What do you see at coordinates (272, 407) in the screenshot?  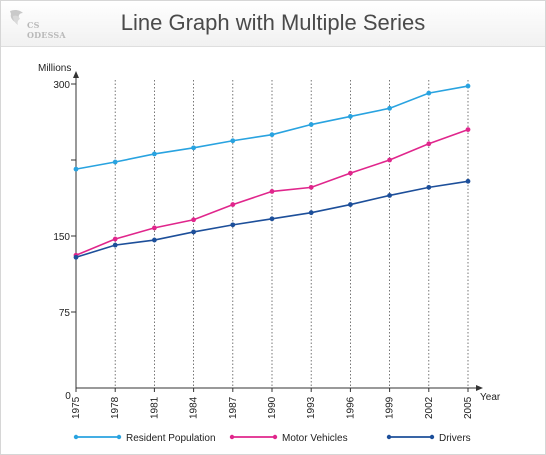 I see `x-tick-label: 1990` at bounding box center [272, 407].